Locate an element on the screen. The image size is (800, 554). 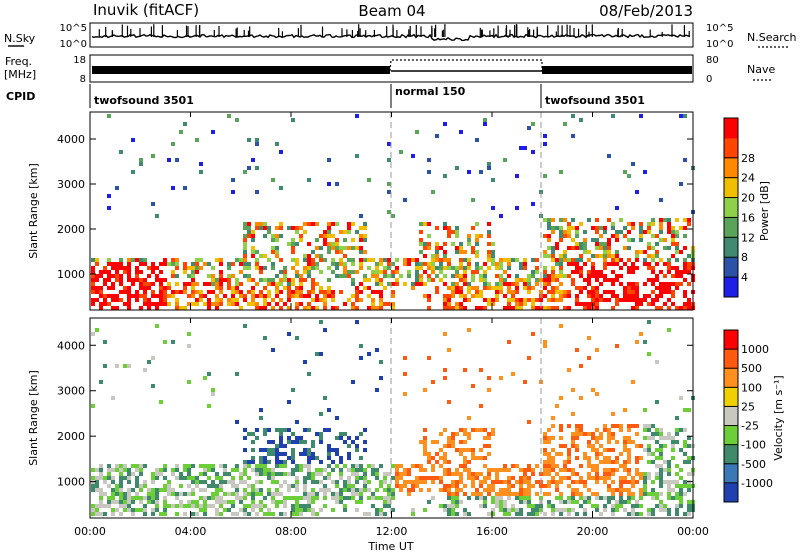
y-tick-label: 2000 is located at coordinates (71, 436).